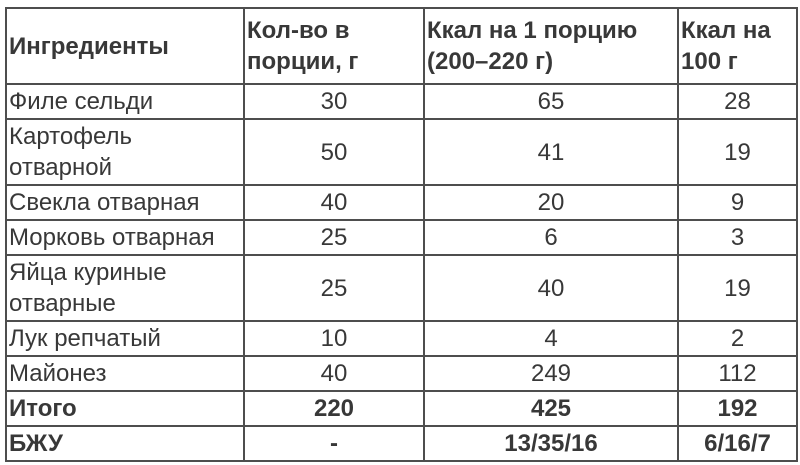 The width and height of the screenshot is (800, 465). What do you see at coordinates (125, 237) in the screenshot?
I see `ingredient-name: Морковь отварная` at bounding box center [125, 237].